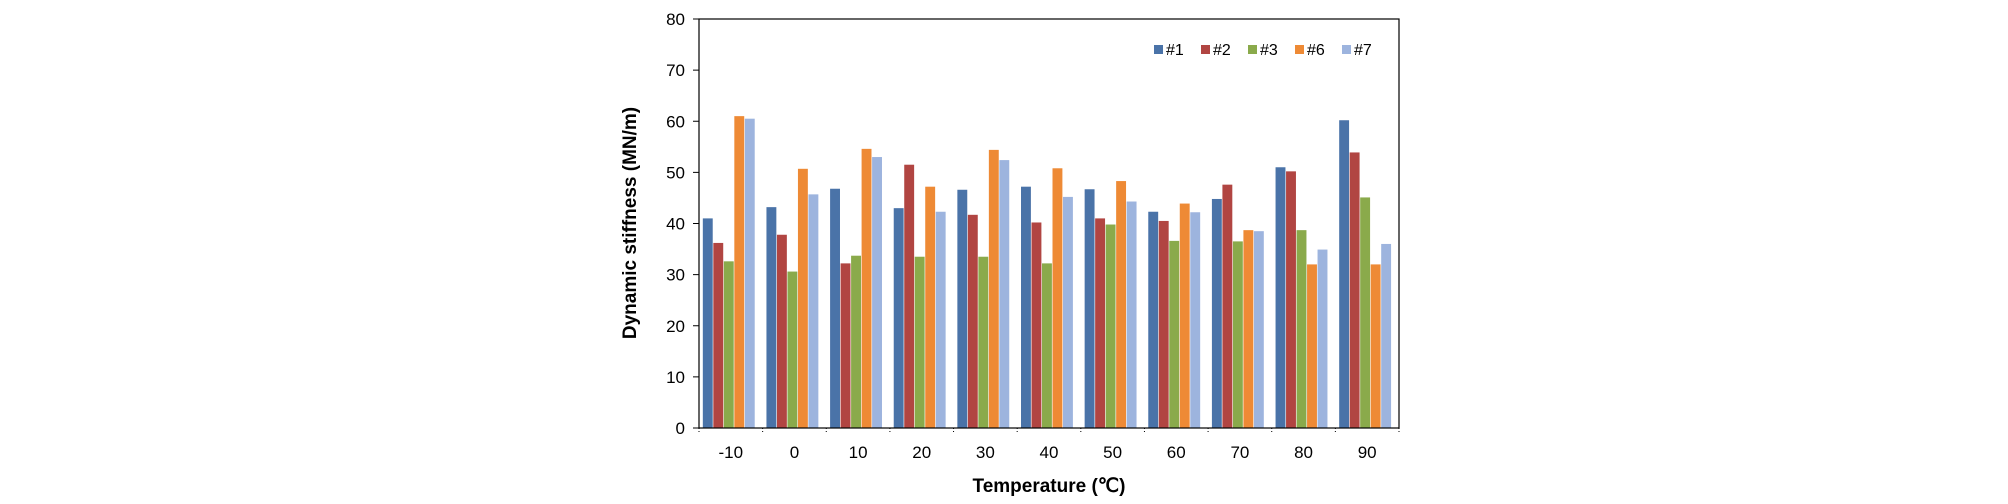  Describe the element at coordinates (680, 428) in the screenshot. I see `y-tick-label: 0` at that location.